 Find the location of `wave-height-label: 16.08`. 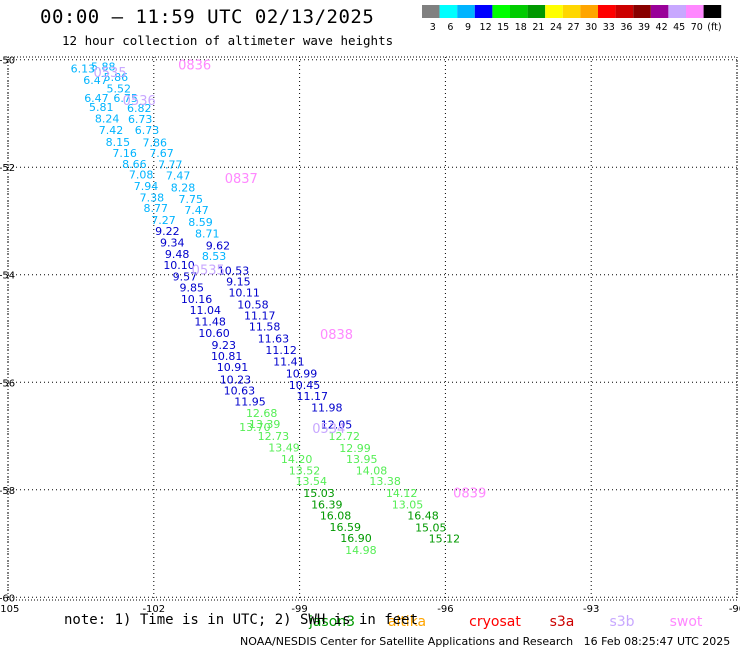

wave-height-label: 16.08 is located at coordinates (336, 516).